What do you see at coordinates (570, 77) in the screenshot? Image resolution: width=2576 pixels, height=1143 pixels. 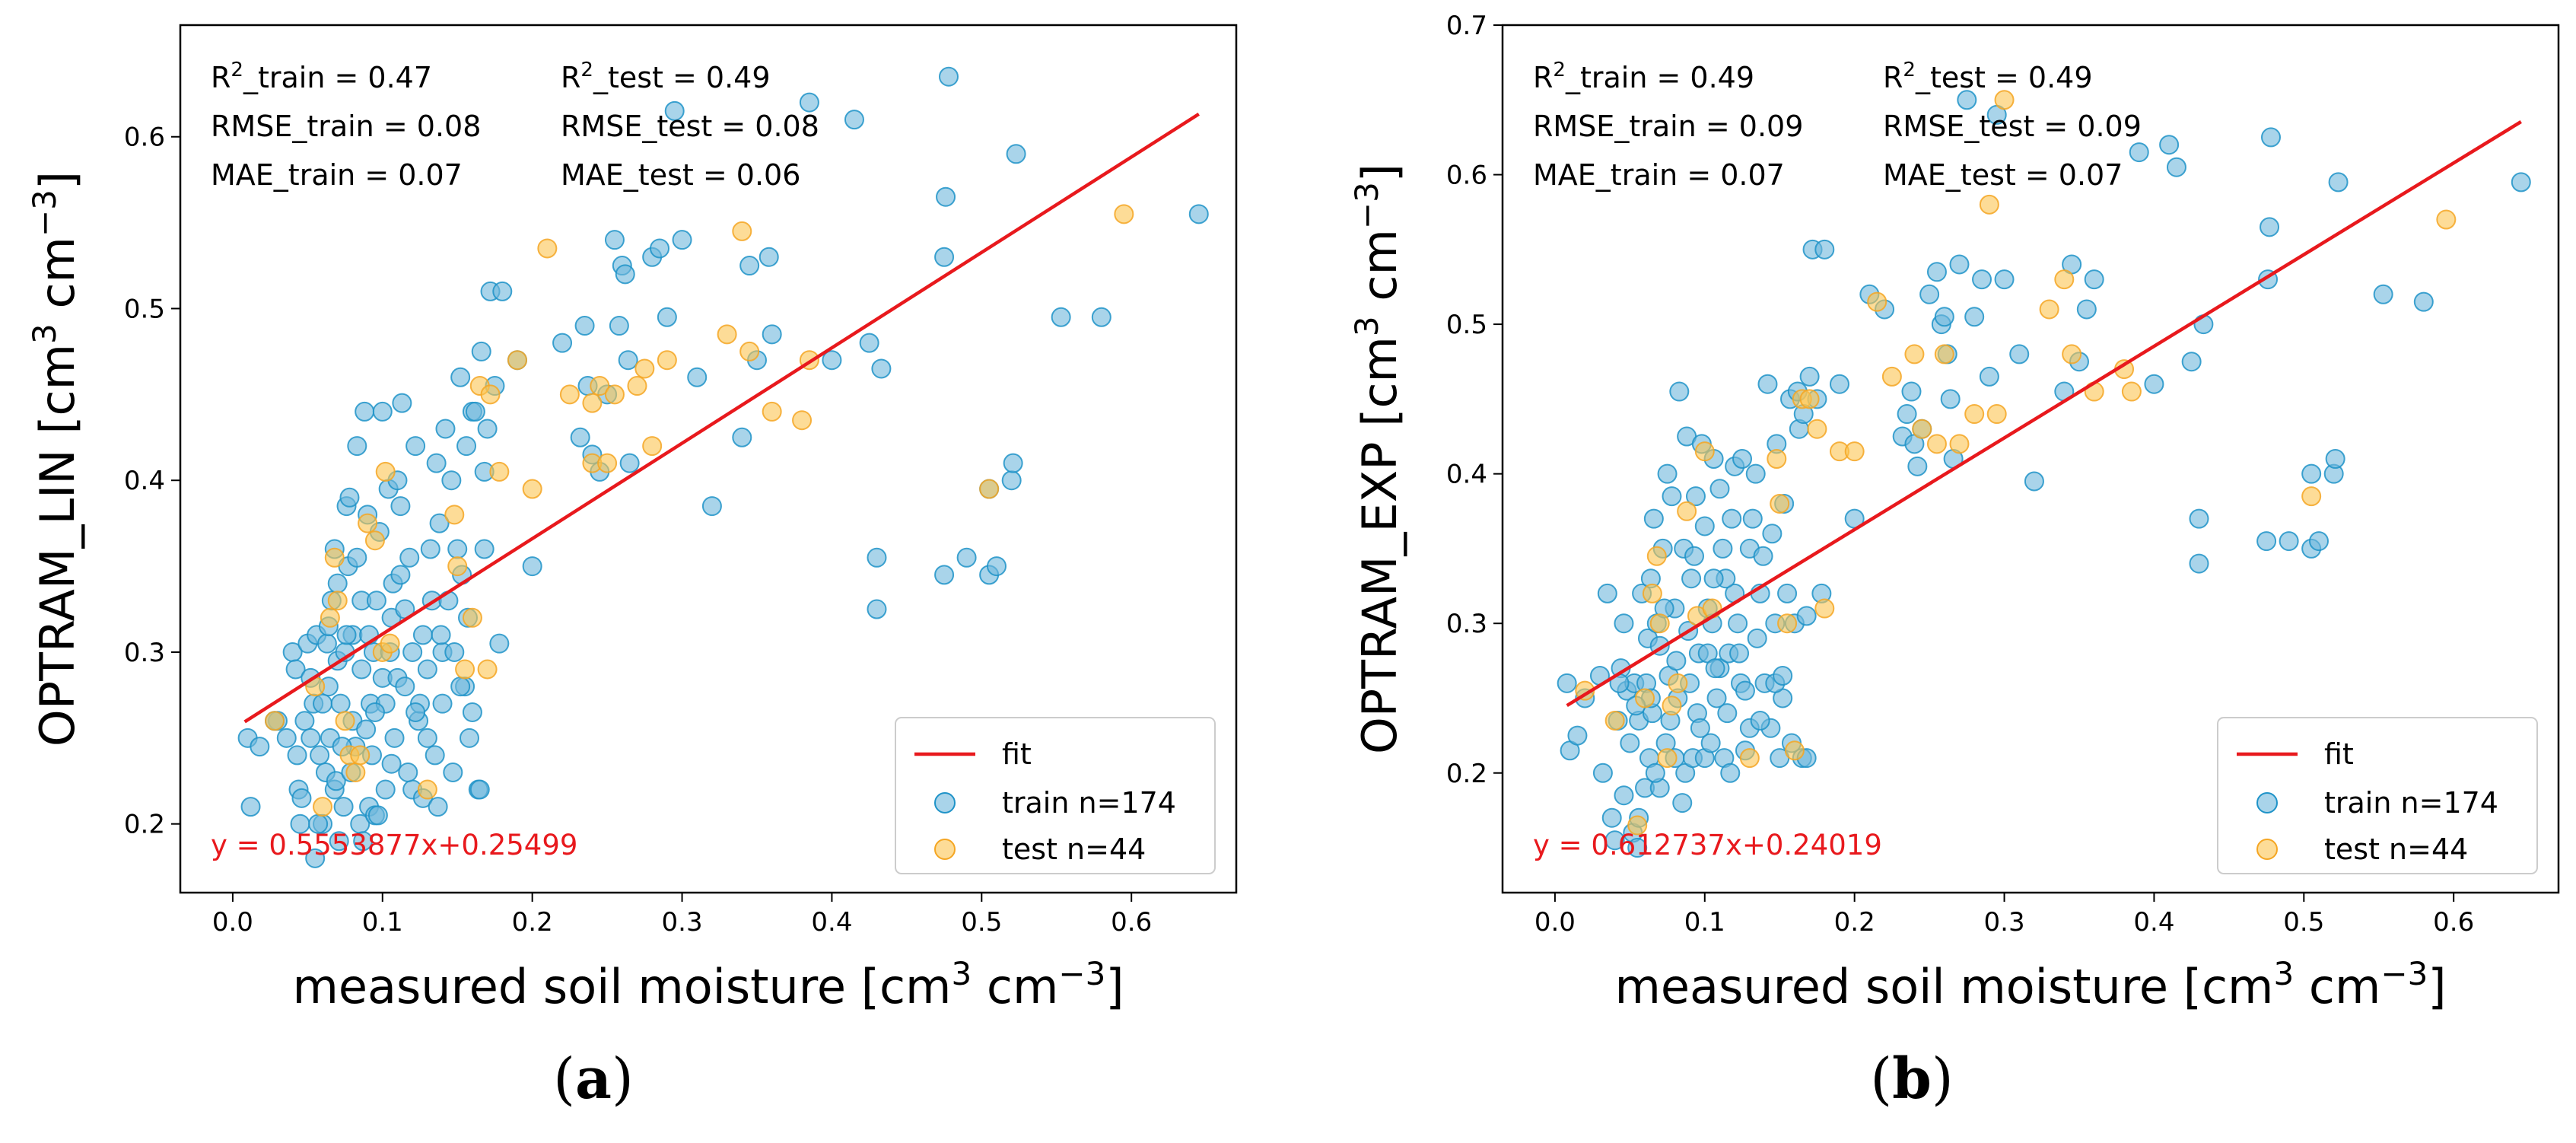 I see `stat-text: R` at bounding box center [570, 77].